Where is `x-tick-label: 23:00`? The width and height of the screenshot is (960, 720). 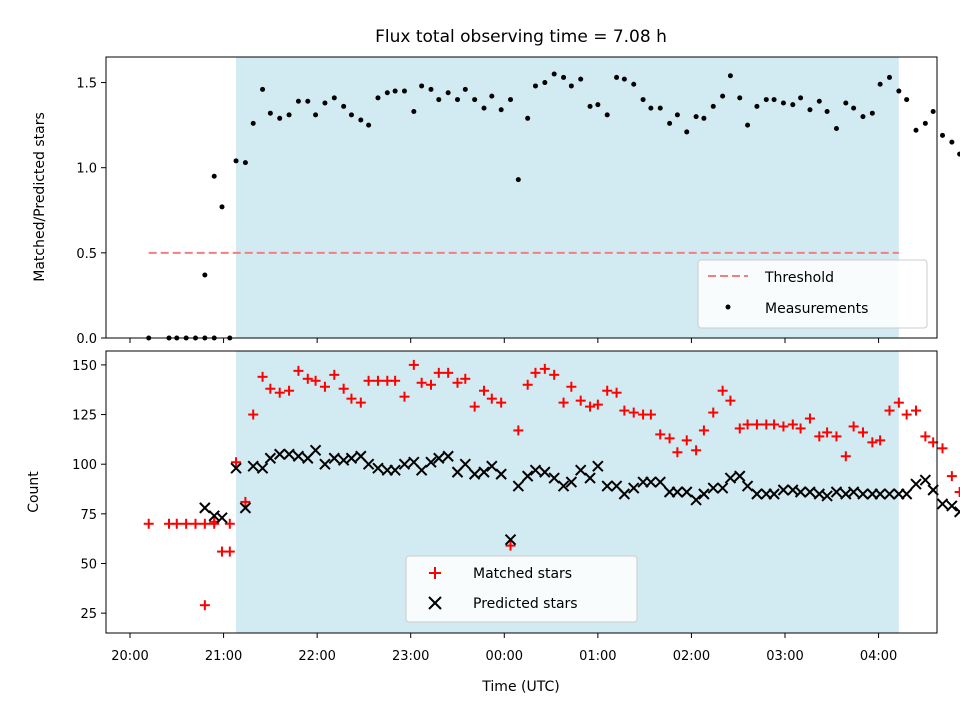
x-tick-label: 23:00 is located at coordinates (410, 656).